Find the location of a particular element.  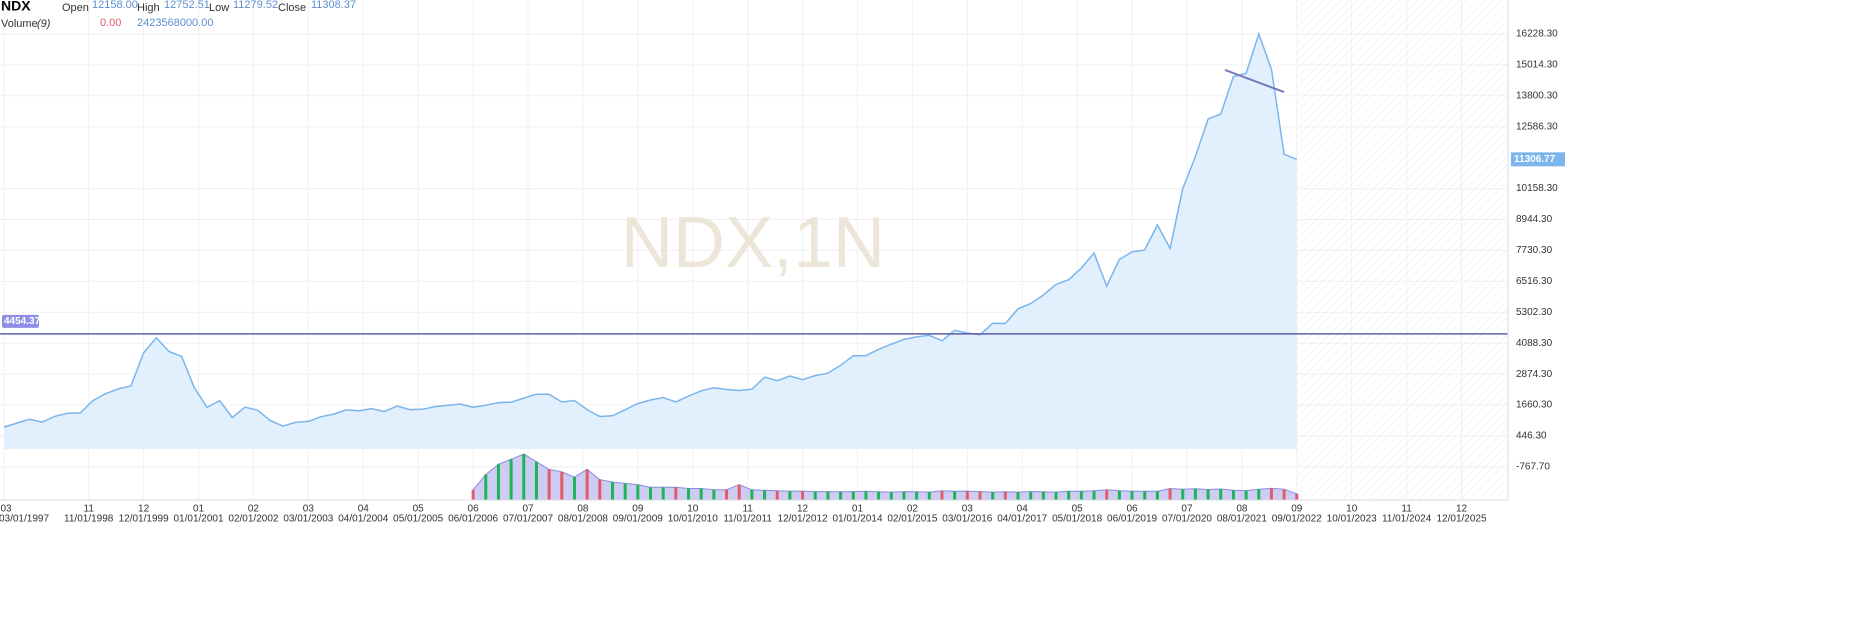

x-tick-label: 10/01/2023 is located at coordinates (1352, 519).